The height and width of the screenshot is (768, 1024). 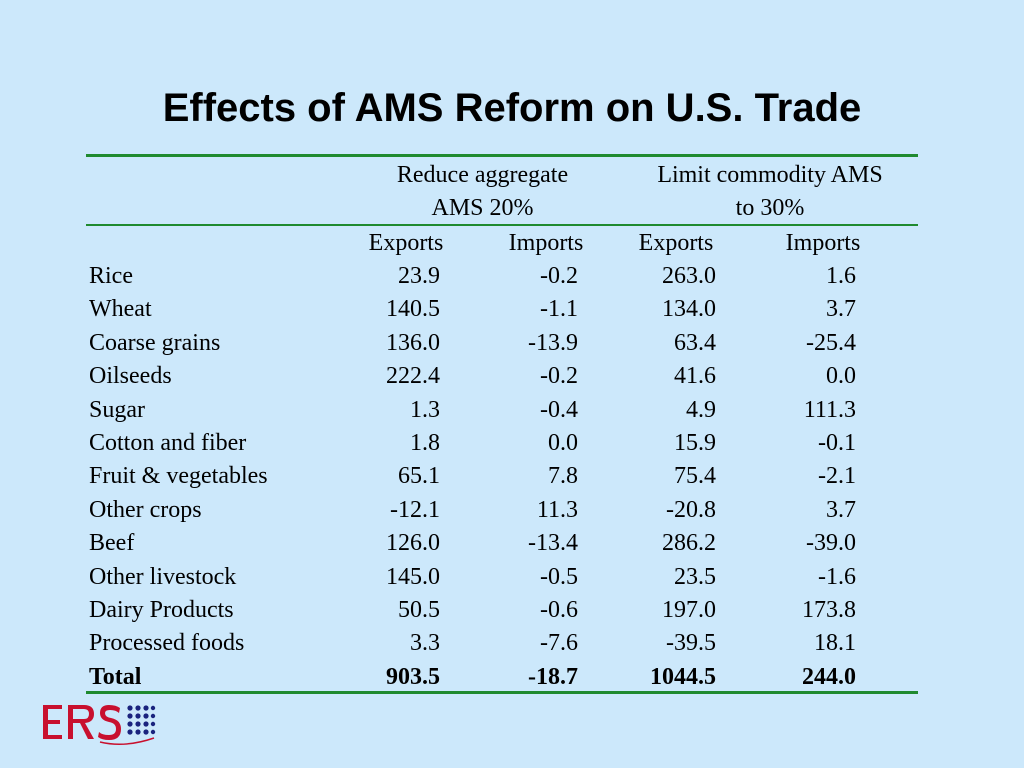 I want to click on group-1-line-1: Reduce aggregate, so click(x=482, y=175).